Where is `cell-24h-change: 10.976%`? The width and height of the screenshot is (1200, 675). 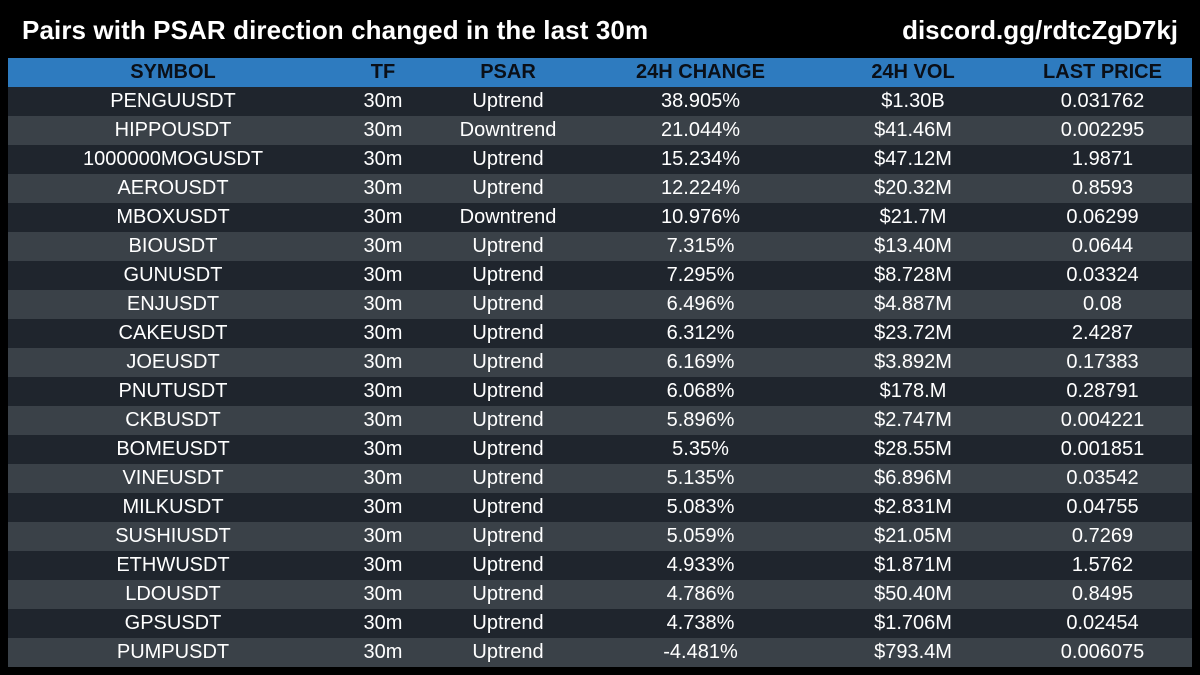
cell-24h-change: 10.976% is located at coordinates (700, 217).